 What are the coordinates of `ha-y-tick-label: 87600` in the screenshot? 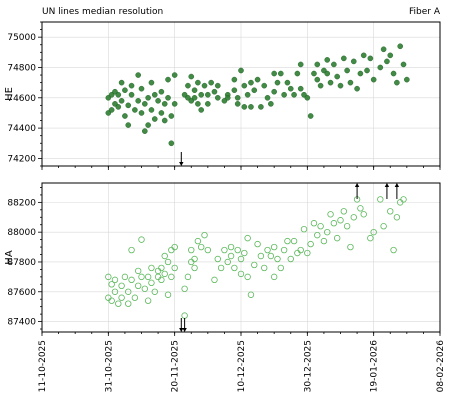 It's located at (21, 293).